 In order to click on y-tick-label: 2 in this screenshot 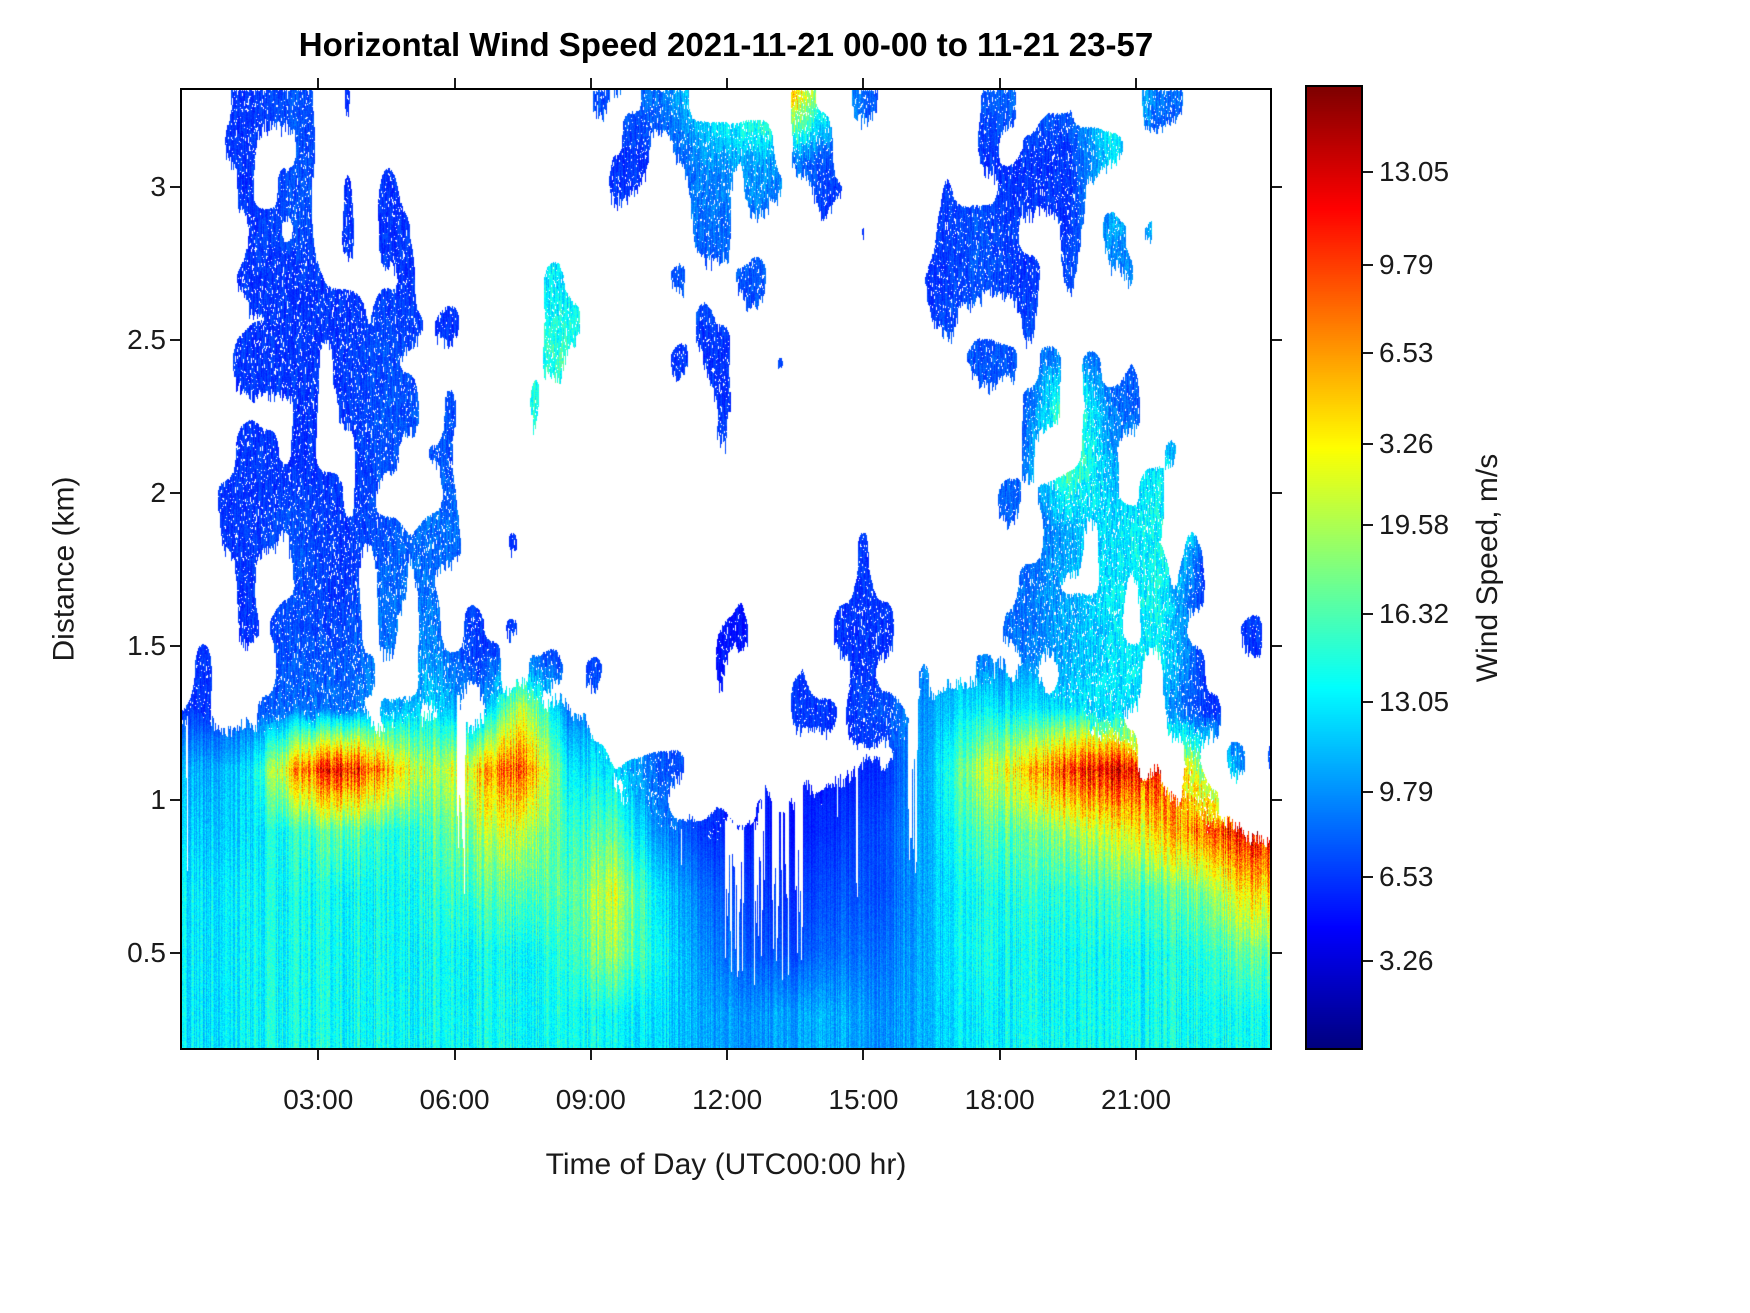, I will do `click(158, 493)`.